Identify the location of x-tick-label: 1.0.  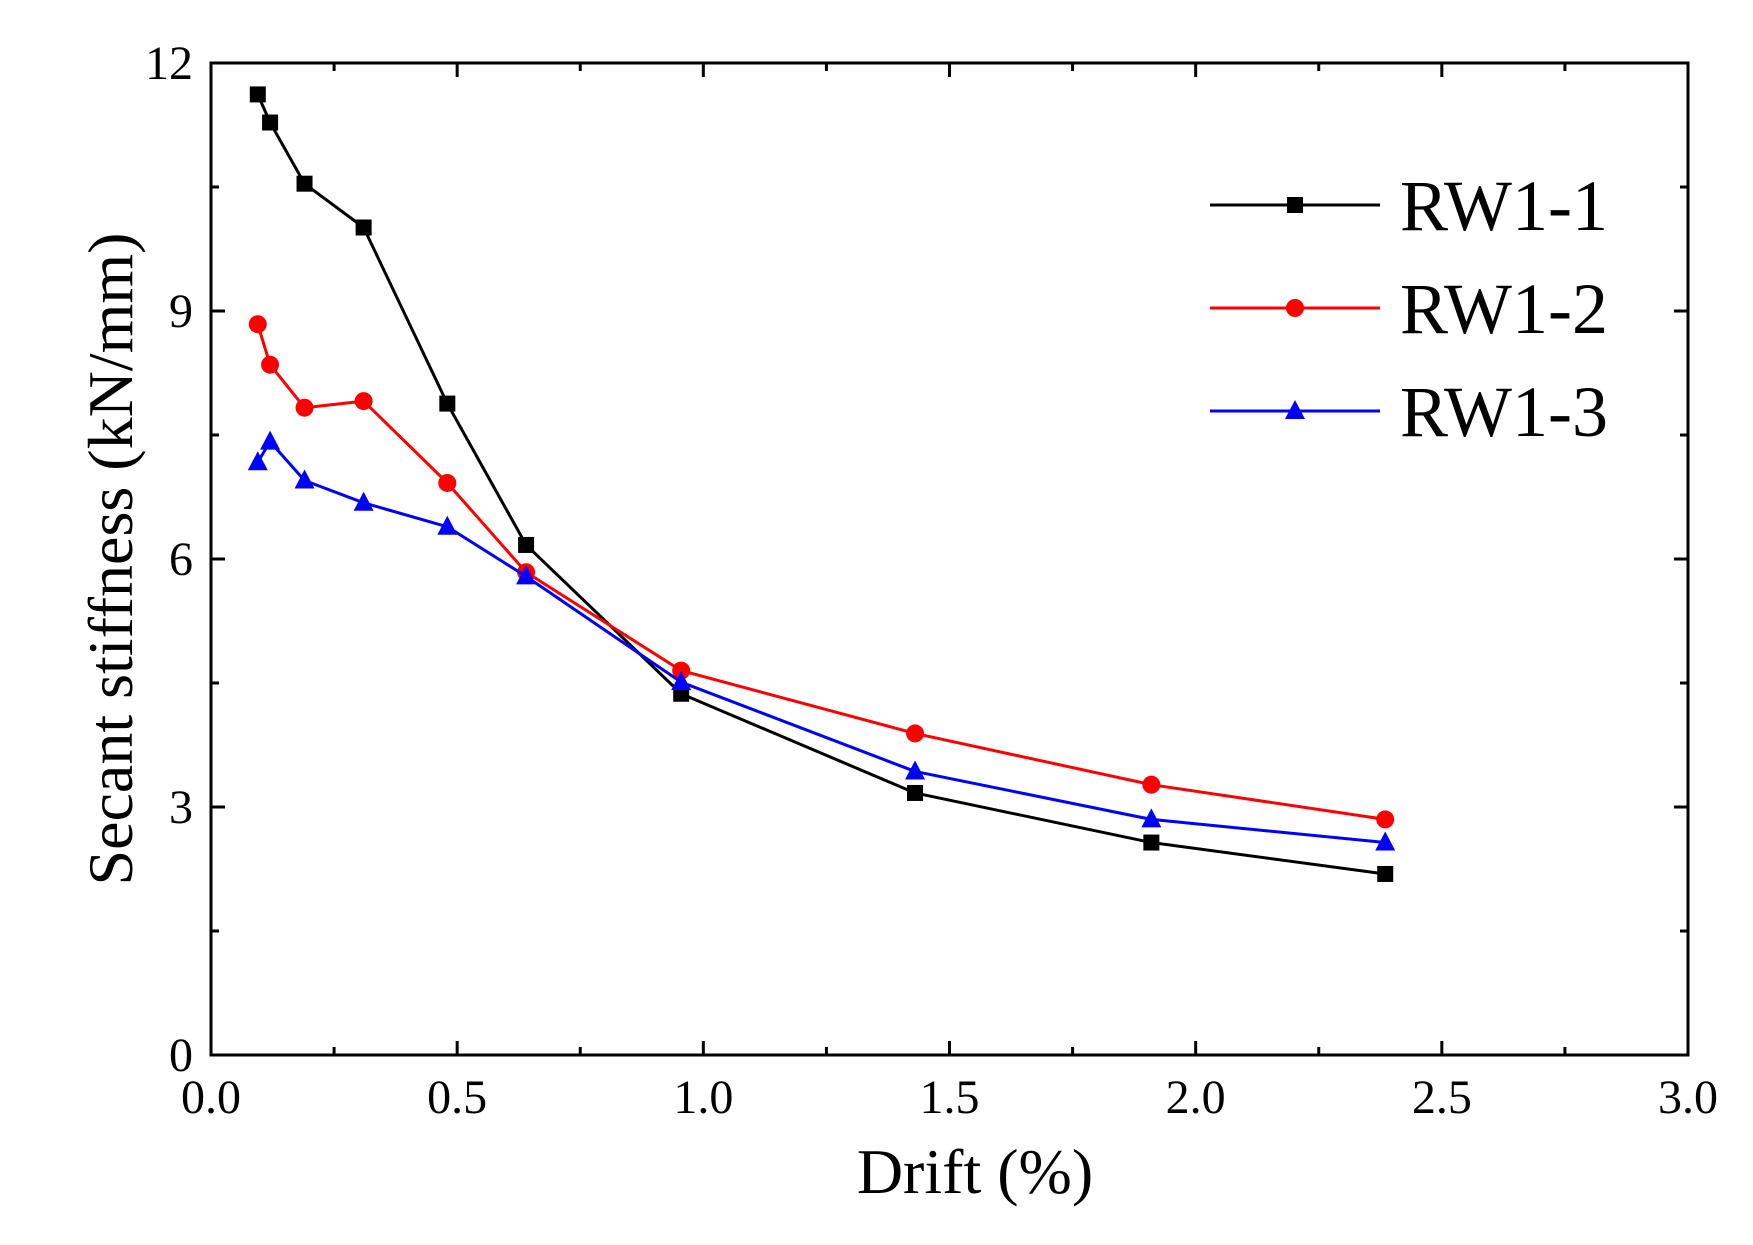
(703, 1097).